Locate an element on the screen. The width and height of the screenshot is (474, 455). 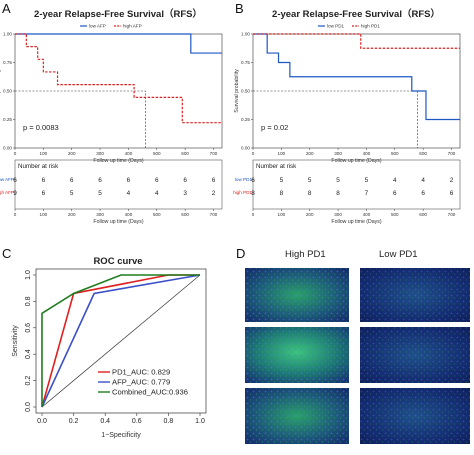
roc-legend-label-0: PD1_AUC: 0.829 is located at coordinates (141, 372).